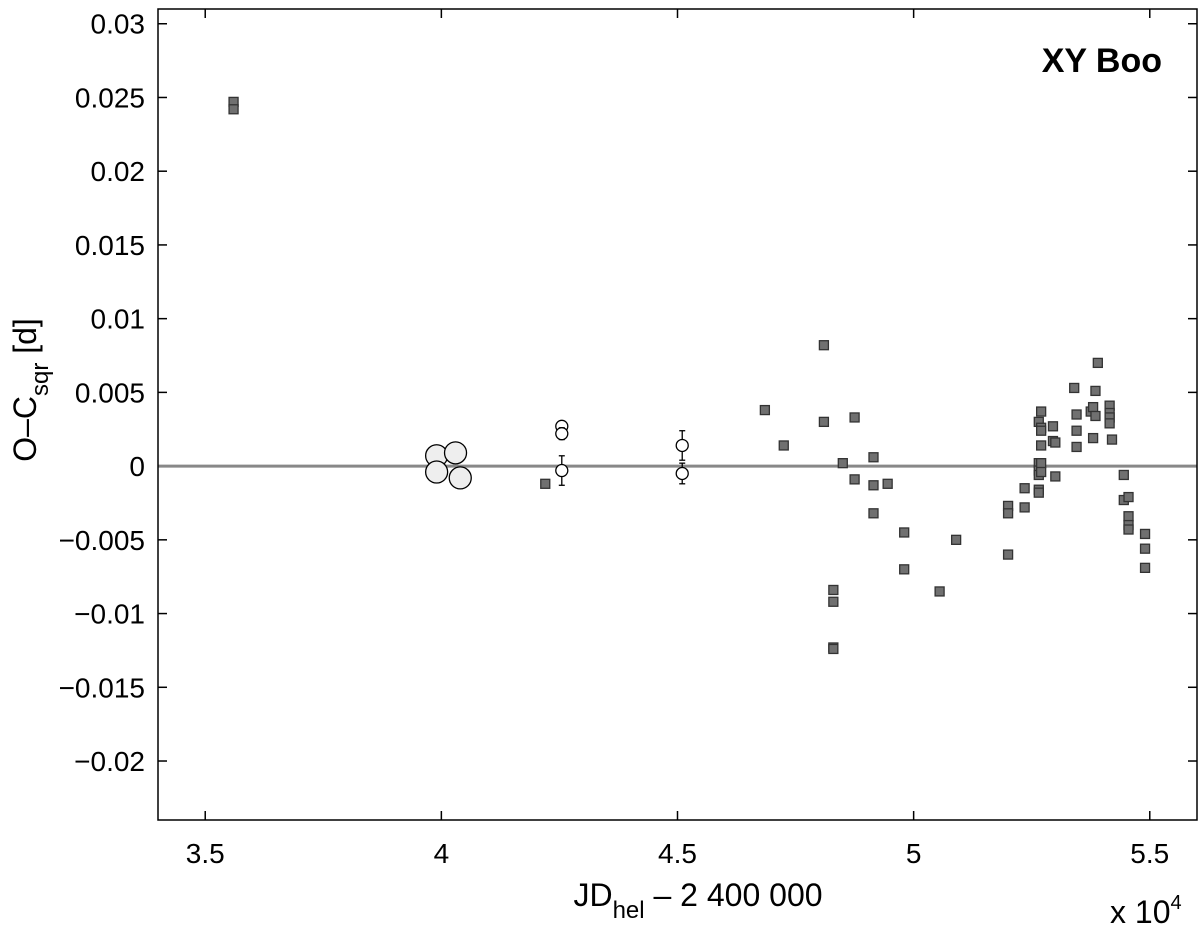 This screenshot has height=931, width=1200. I want to click on y-tick-label: 0.005, so click(110, 392).